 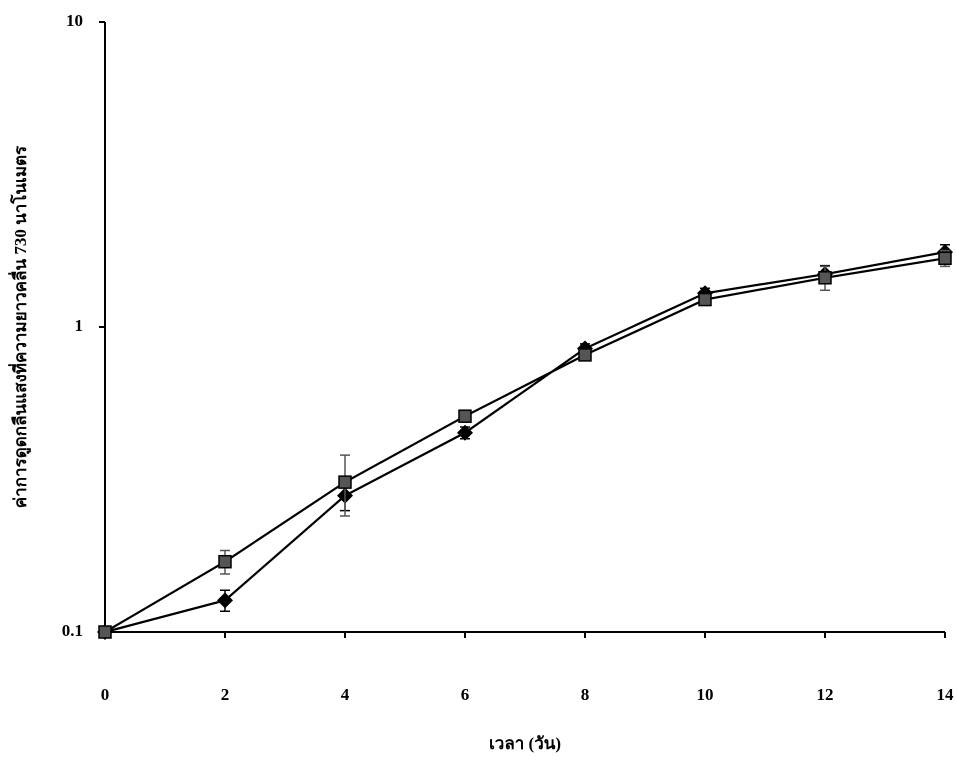 What do you see at coordinates (525, 743) in the screenshot?
I see `x-axis-label: เวลา (วัน)` at bounding box center [525, 743].